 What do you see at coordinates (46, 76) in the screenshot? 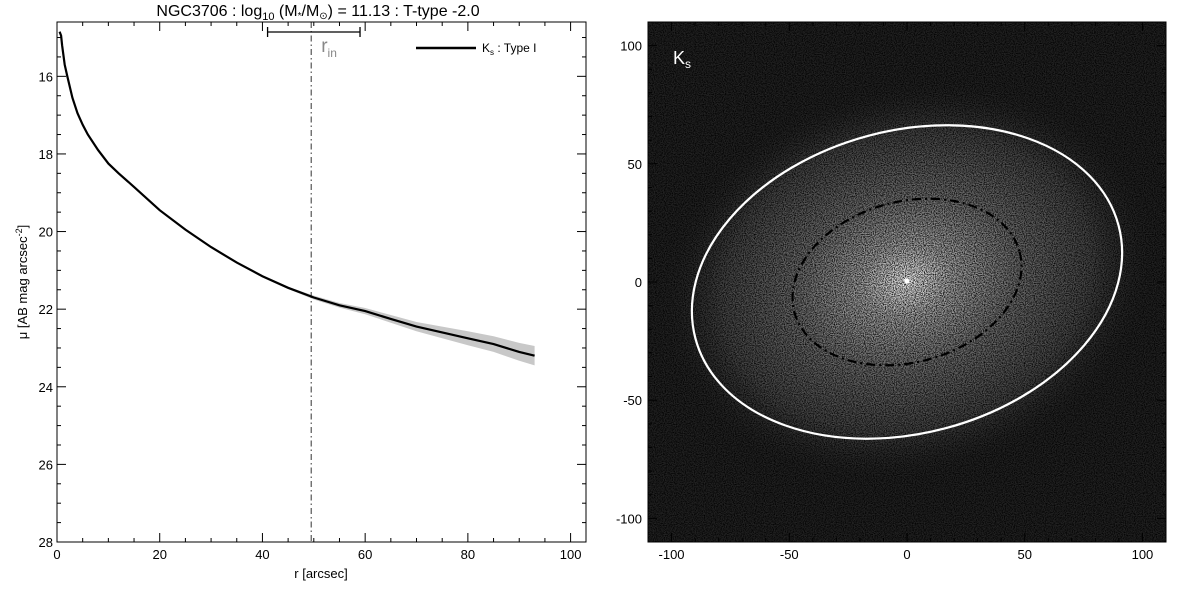
I see `y-tick-label: 16` at bounding box center [46, 76].